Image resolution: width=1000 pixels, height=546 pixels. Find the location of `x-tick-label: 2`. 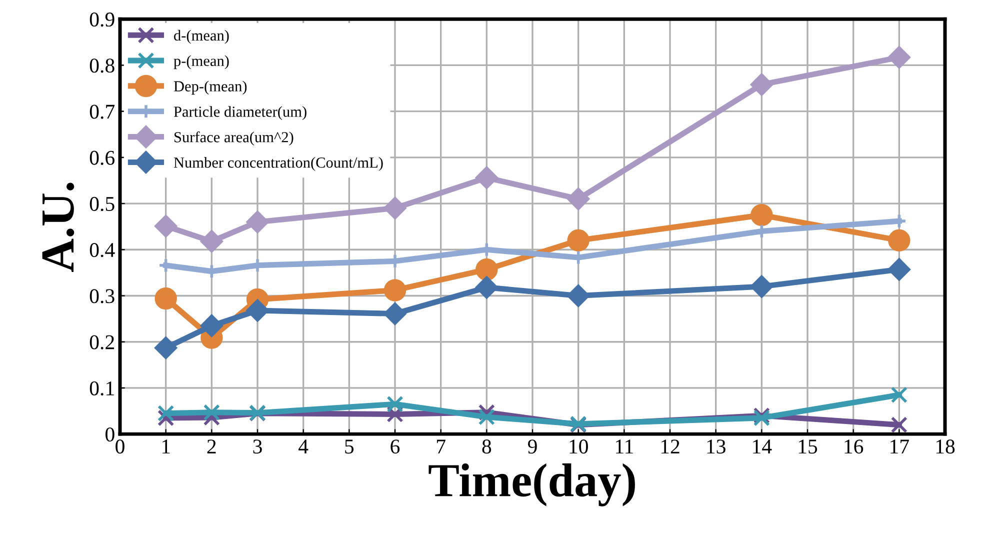

x-tick-label: 2 is located at coordinates (211, 447).